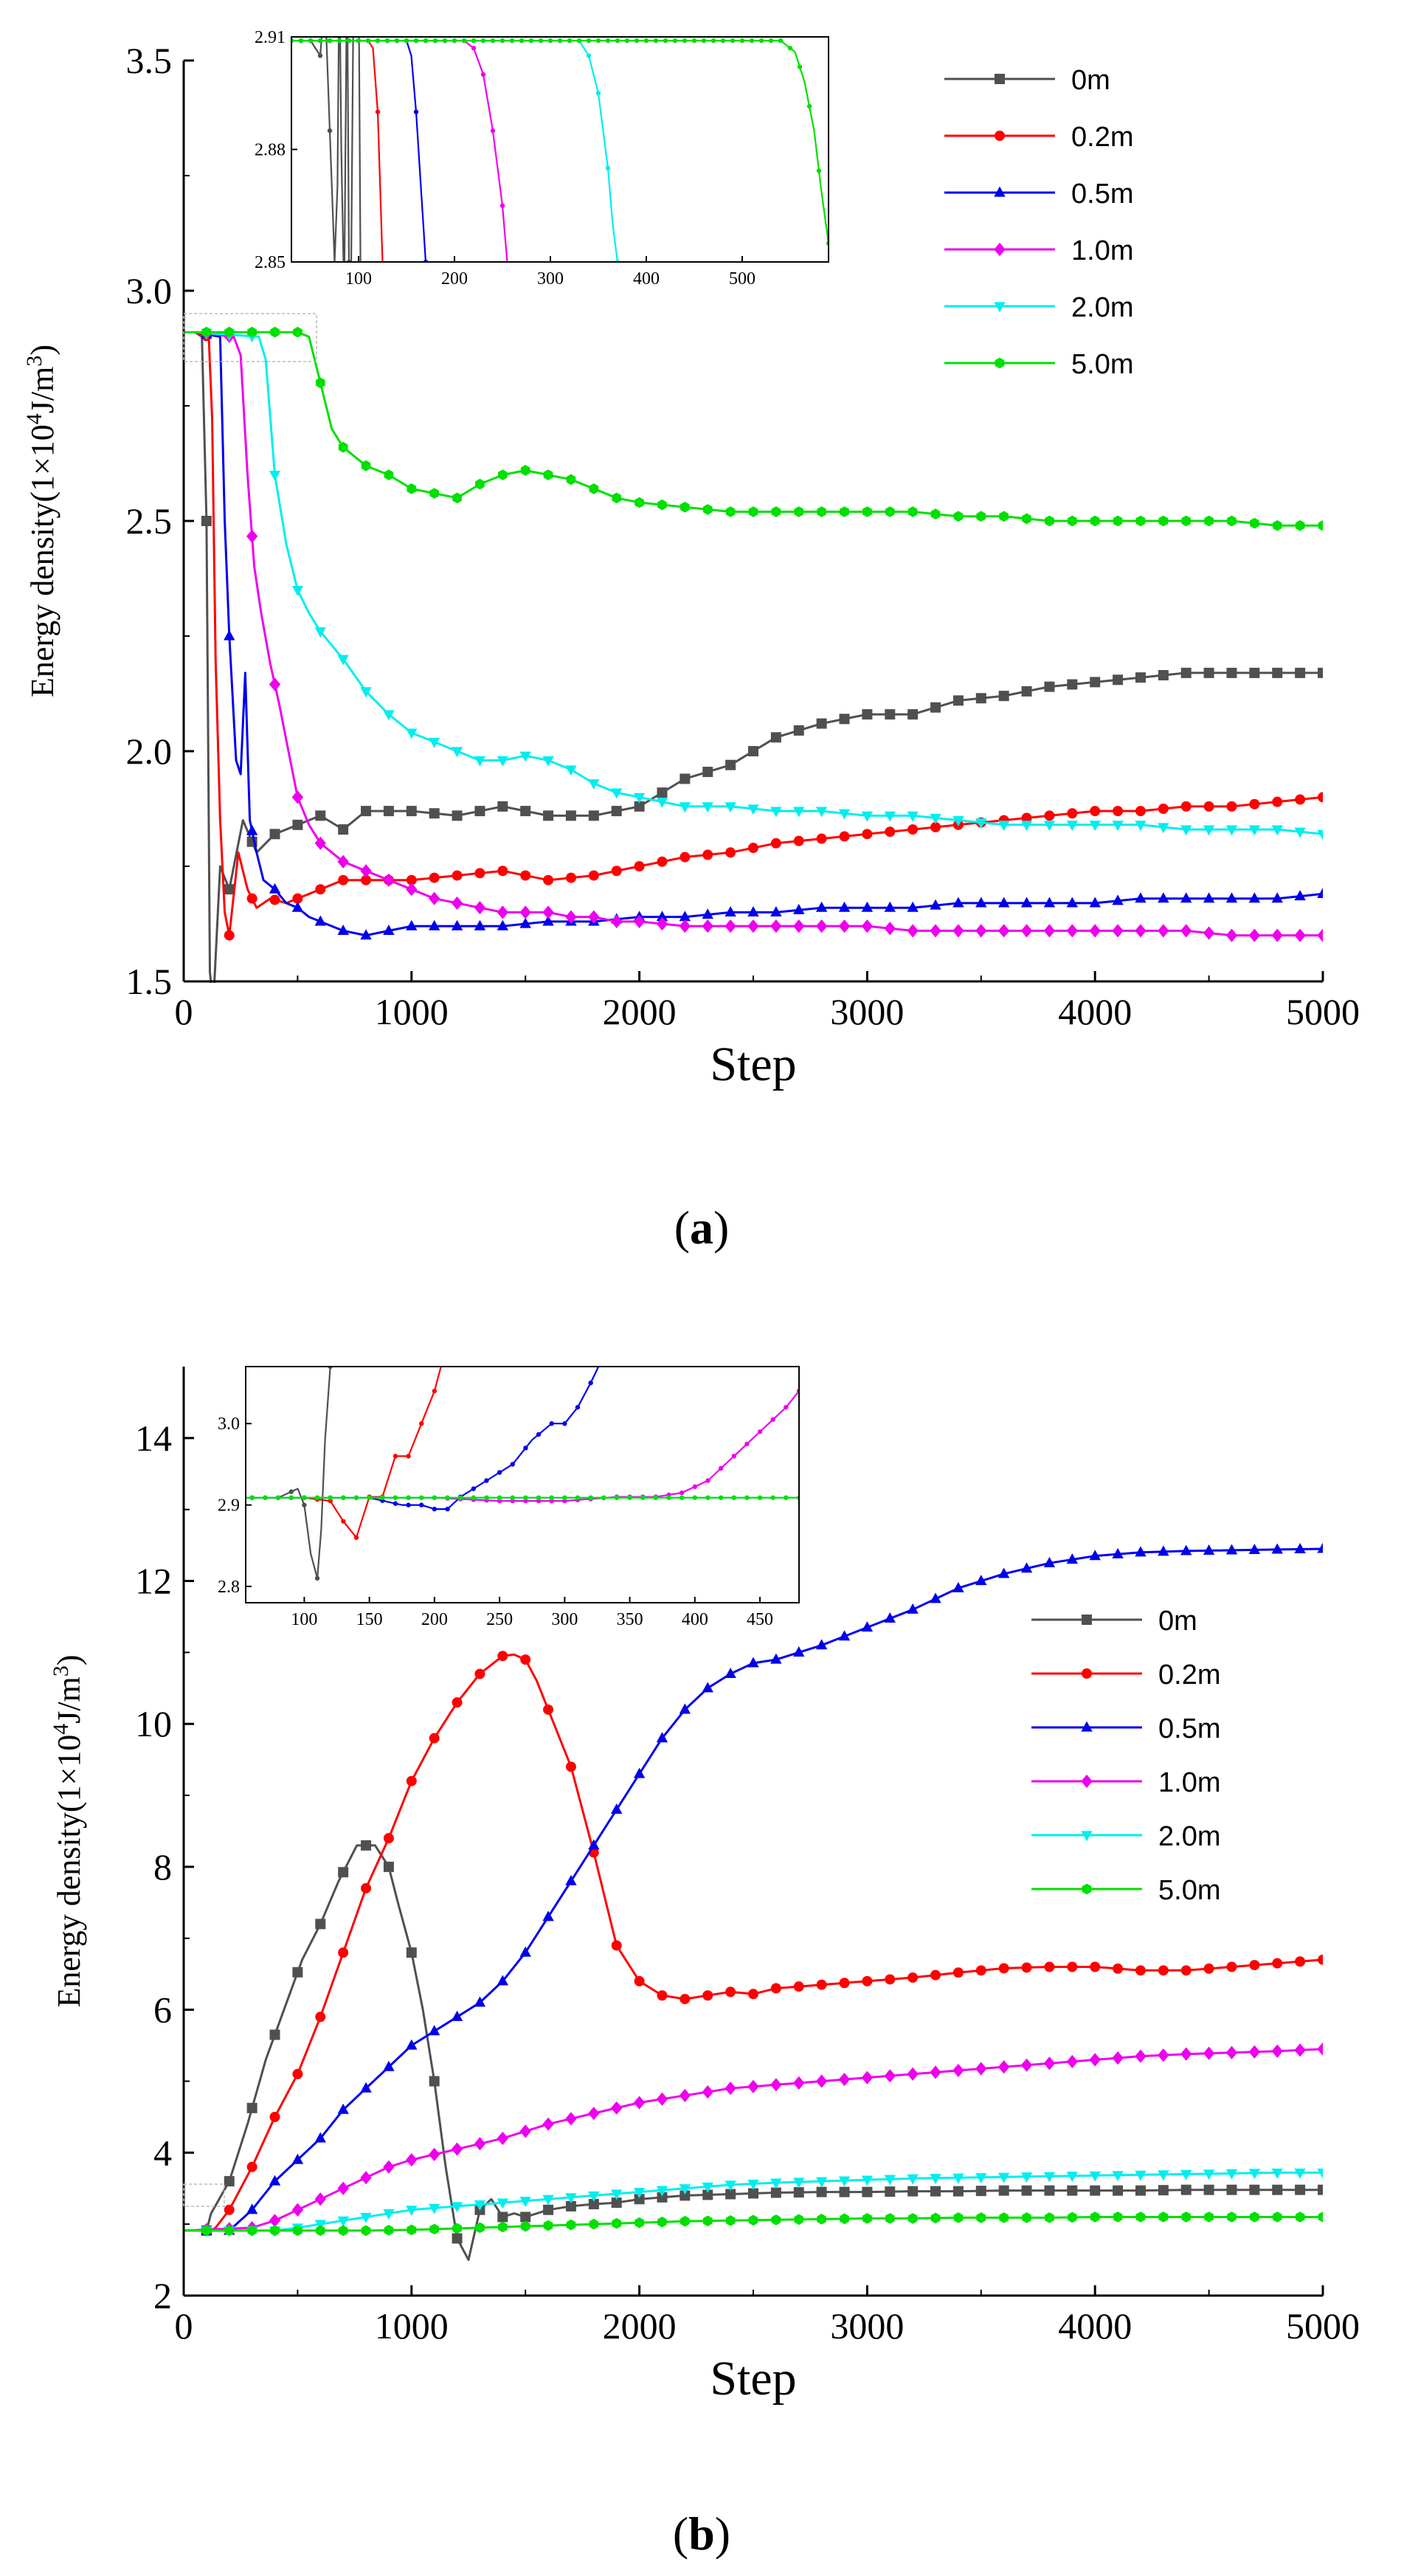 The image size is (1404, 2576). What do you see at coordinates (1087, 1836) in the screenshot?
I see `legend-marker-2.0m` at bounding box center [1087, 1836].